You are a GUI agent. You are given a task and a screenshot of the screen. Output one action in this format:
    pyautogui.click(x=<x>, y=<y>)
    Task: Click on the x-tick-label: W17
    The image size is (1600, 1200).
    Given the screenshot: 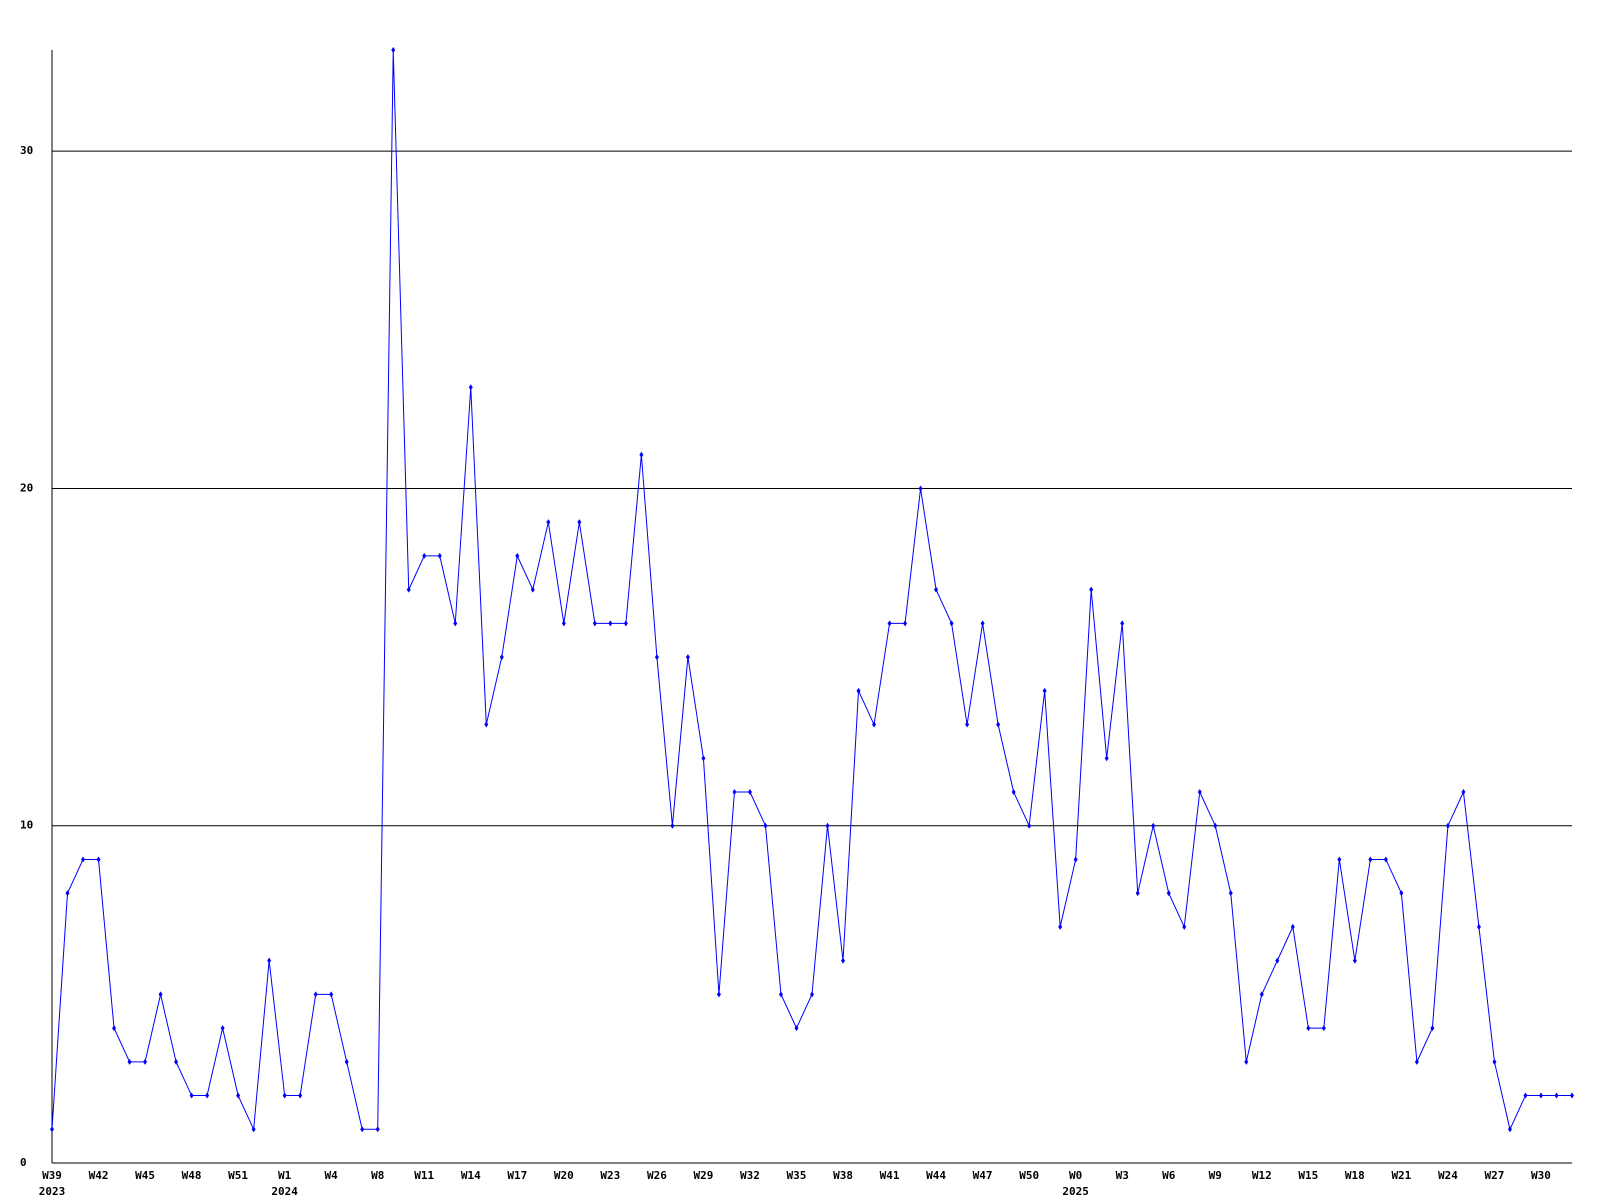 What is the action you would take?
    pyautogui.click(x=517, y=1175)
    